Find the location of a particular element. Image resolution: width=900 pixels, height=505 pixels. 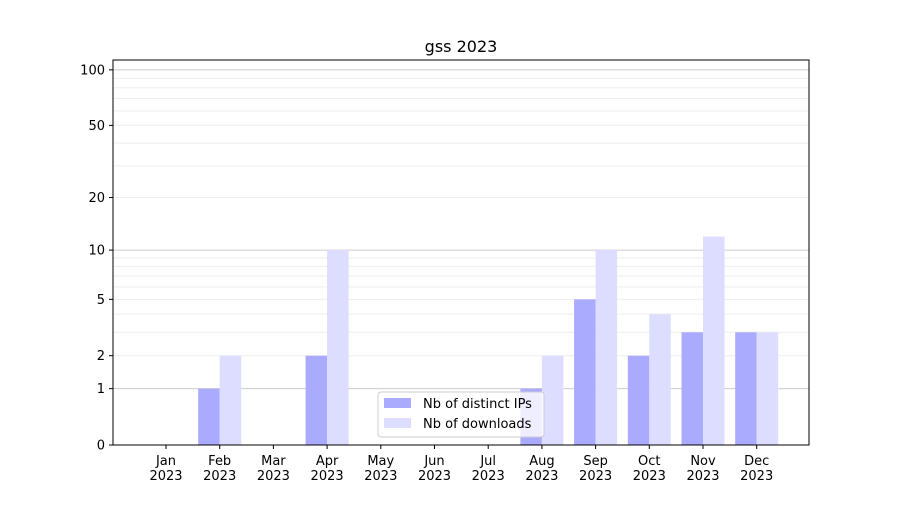

x-tick-label: Sep 2023 is located at coordinates (595, 469).